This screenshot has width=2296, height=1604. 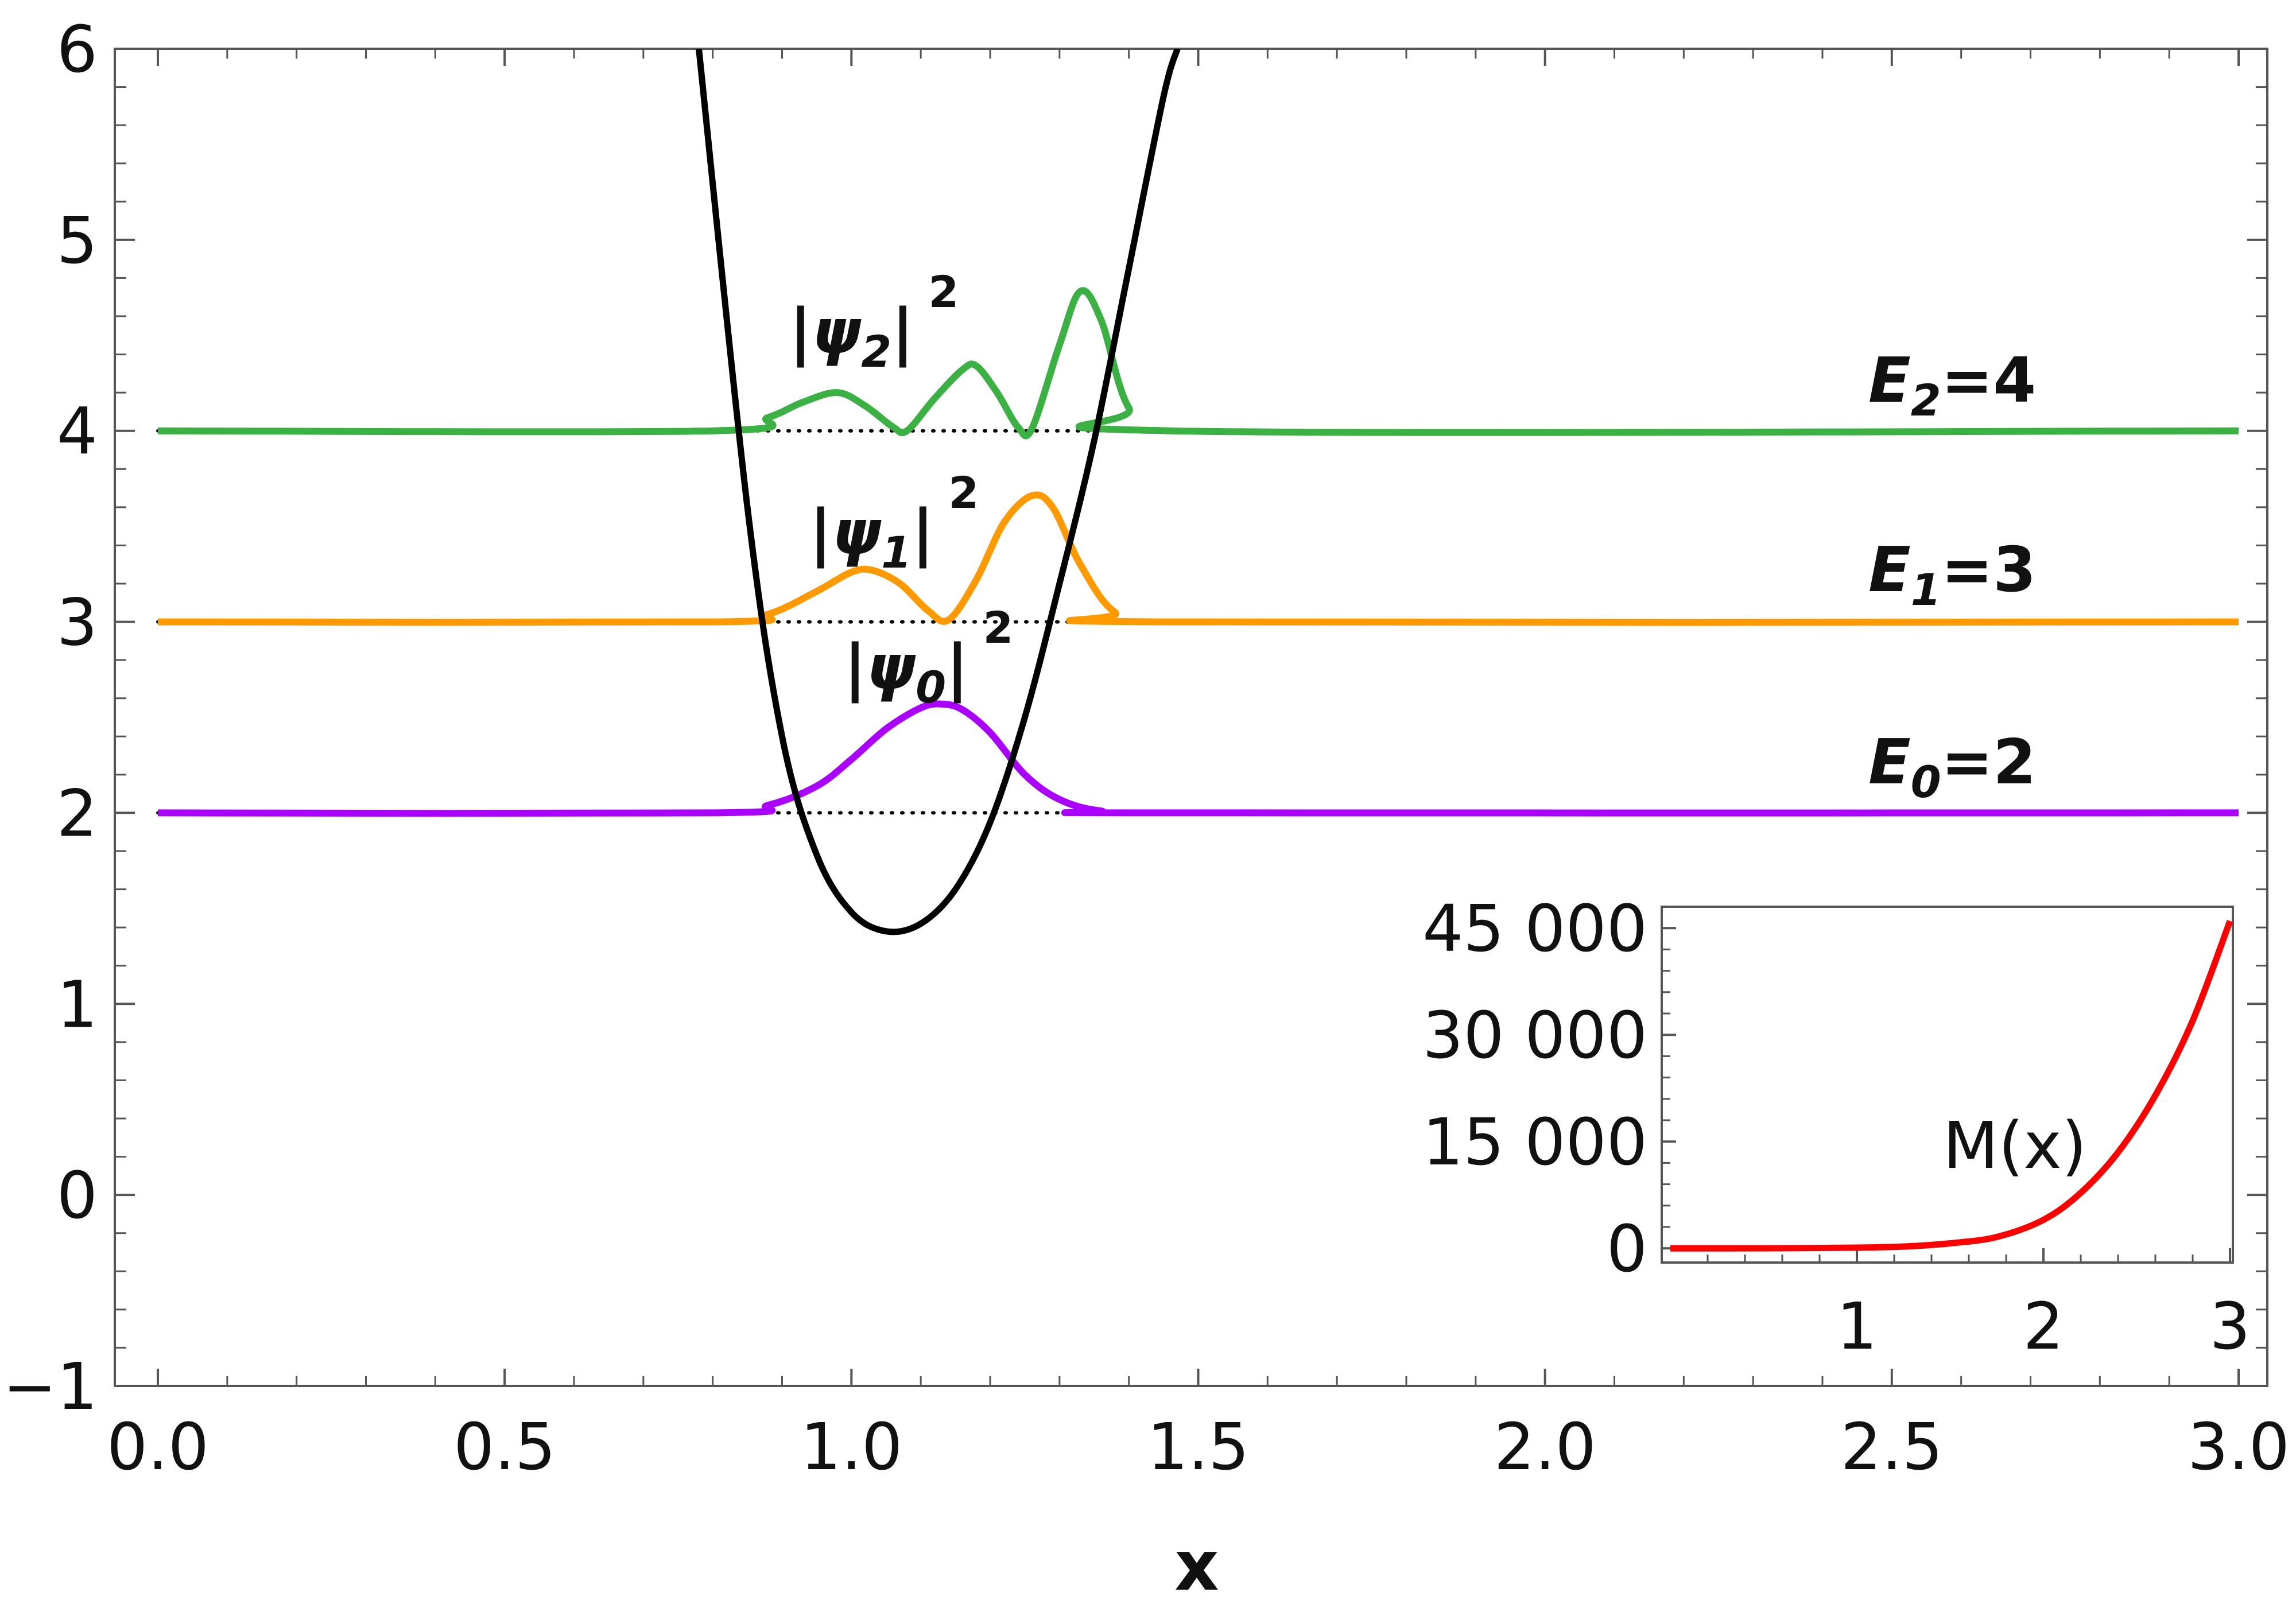 What do you see at coordinates (77, 50) in the screenshot?
I see `y-tick-label: 6` at bounding box center [77, 50].